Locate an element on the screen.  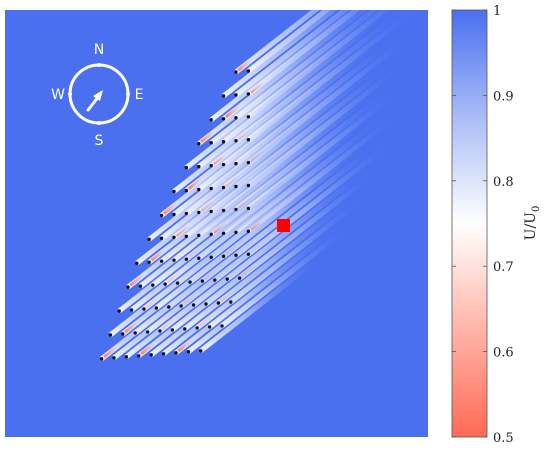
colorbar-label-main: U/U is located at coordinates (531, 226).